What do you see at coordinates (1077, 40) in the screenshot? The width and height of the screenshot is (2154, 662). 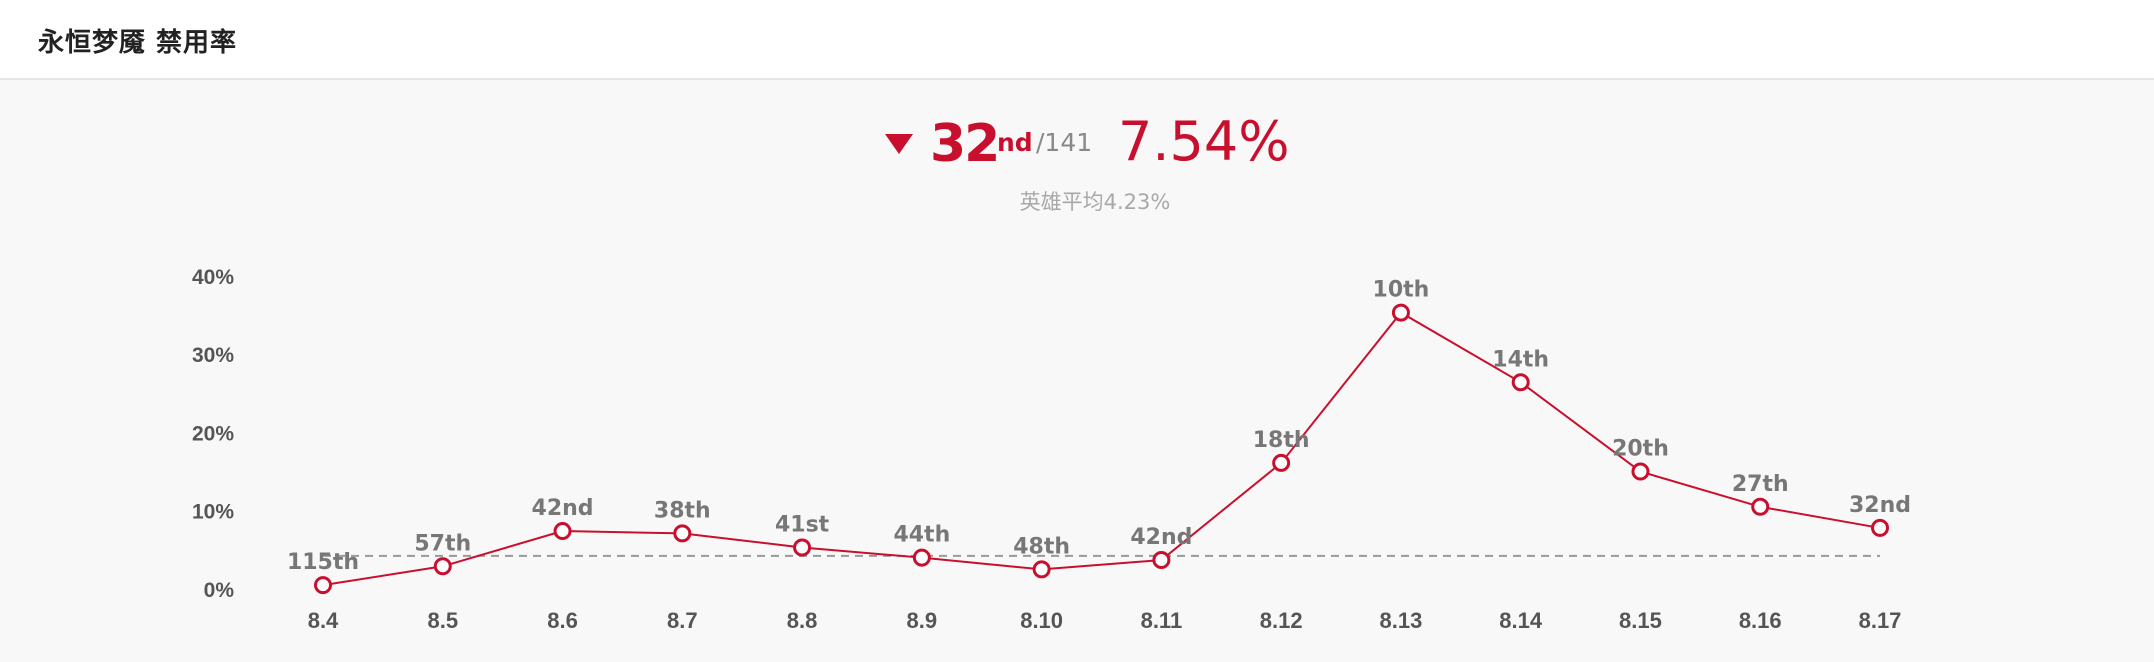 I see `page-header: 永恒梦魇 禁用率` at bounding box center [1077, 40].